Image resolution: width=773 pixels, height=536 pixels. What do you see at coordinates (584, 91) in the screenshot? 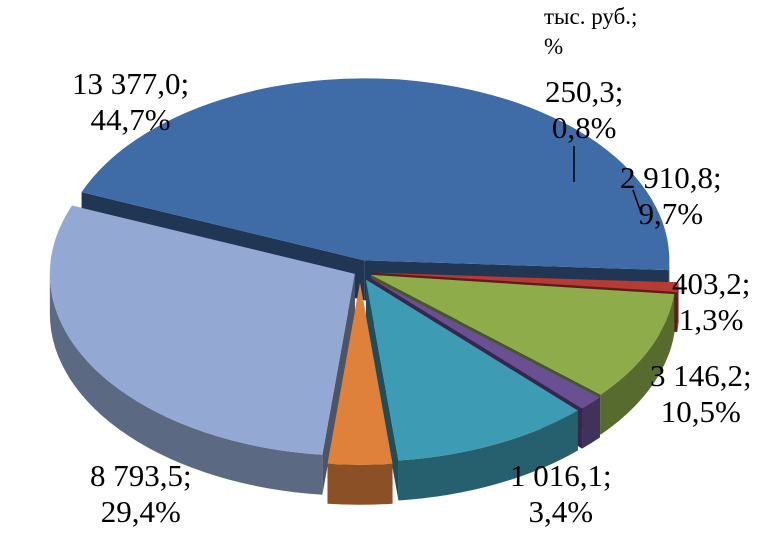
I see `data-label-value: 250,3;` at bounding box center [584, 91].